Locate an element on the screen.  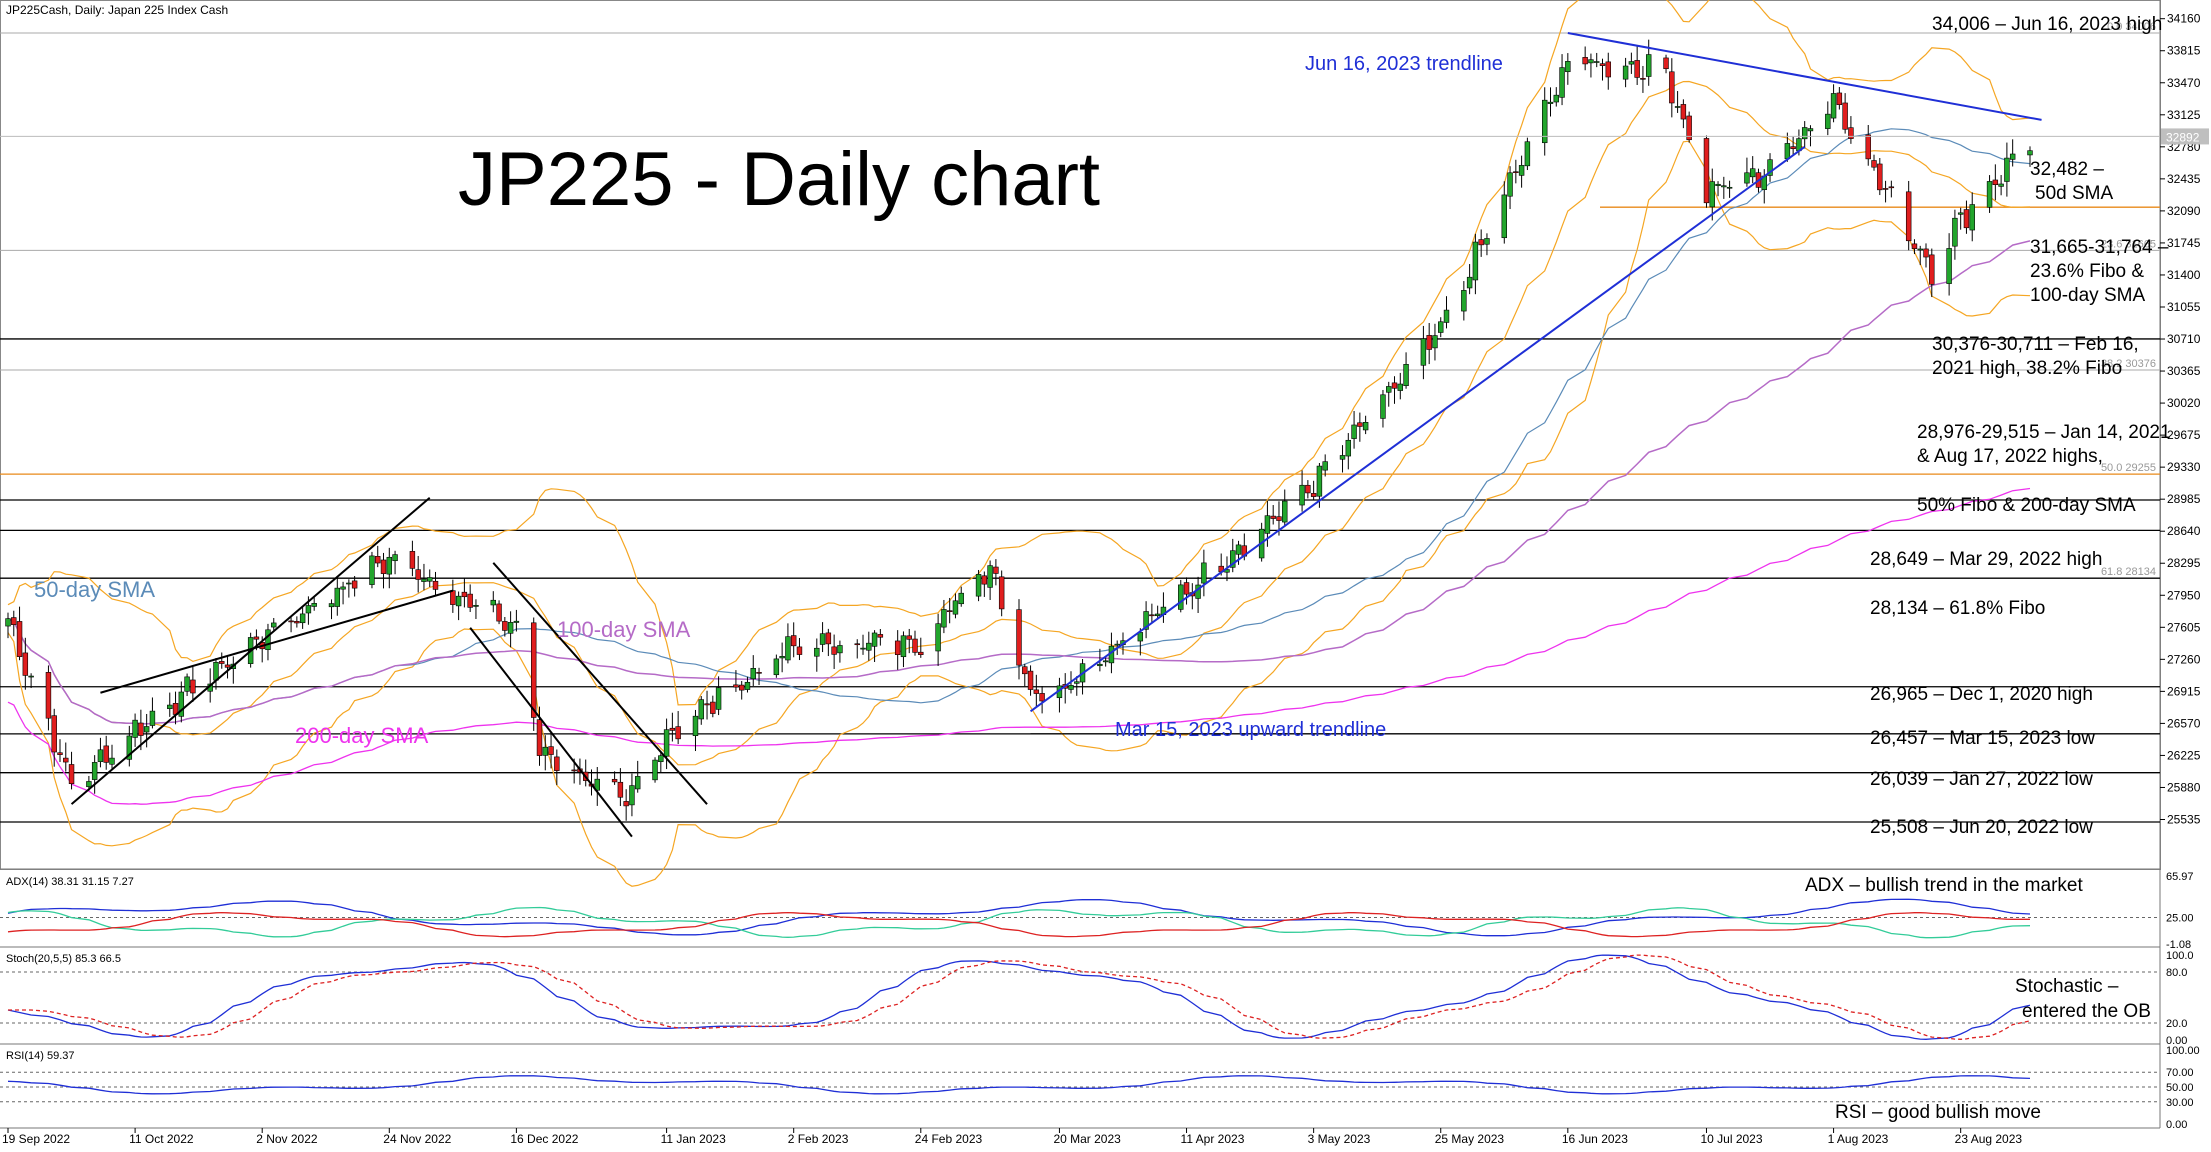
adx-tick: 25.00 is located at coordinates (2180, 919).